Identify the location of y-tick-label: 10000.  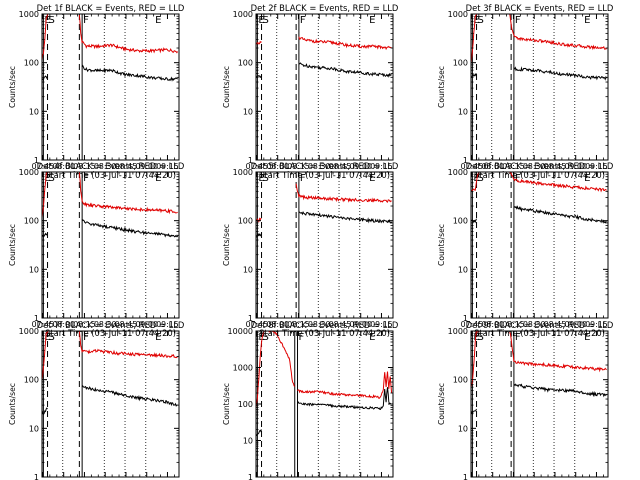
(240, 331).